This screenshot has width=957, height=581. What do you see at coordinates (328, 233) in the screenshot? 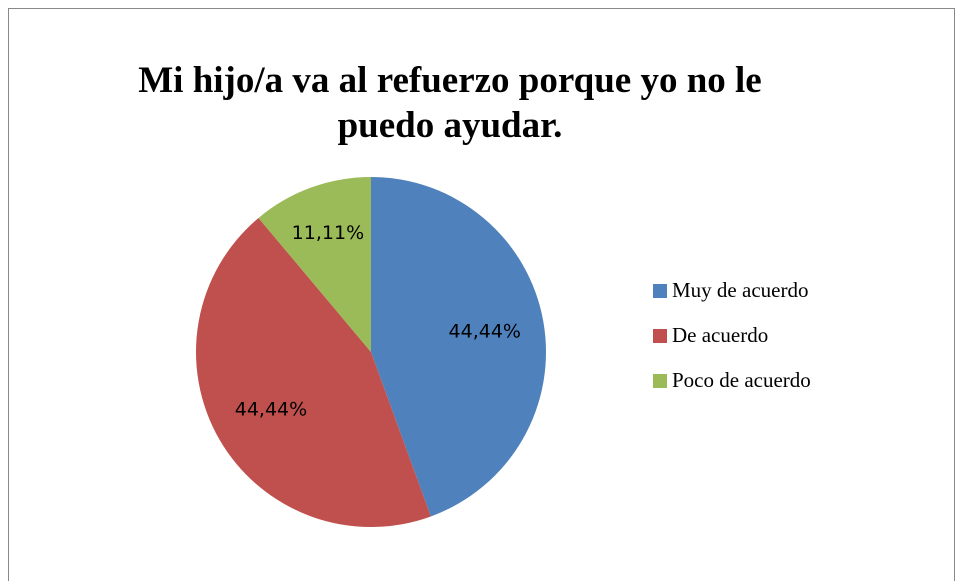
I see `slice-label: 11,11%` at bounding box center [328, 233].